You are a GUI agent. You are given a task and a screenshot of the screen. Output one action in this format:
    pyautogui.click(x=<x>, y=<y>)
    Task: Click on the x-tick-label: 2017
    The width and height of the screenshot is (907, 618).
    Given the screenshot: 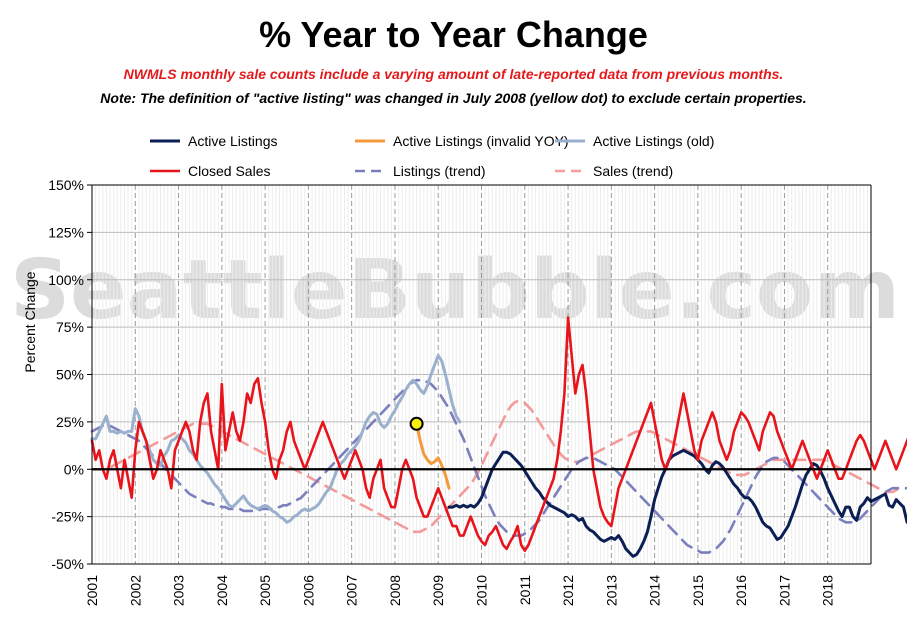 What is the action you would take?
    pyautogui.click(x=784, y=590)
    